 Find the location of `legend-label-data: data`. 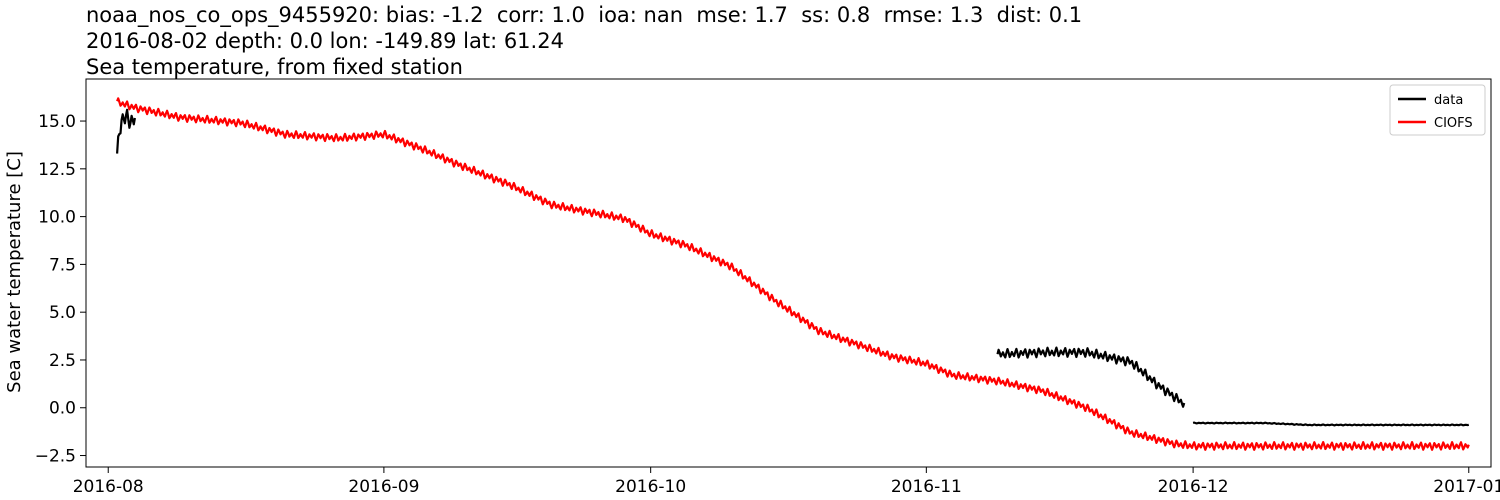

legend-label-data: data is located at coordinates (1448, 100).